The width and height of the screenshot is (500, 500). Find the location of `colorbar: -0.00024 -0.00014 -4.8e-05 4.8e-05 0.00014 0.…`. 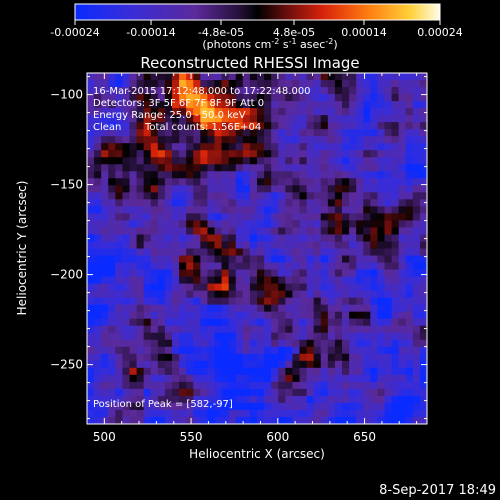

colorbar: -0.00024 -0.00014 -4.8e-05 4.8e-05 0.00014 0.… is located at coordinates (256, 27).